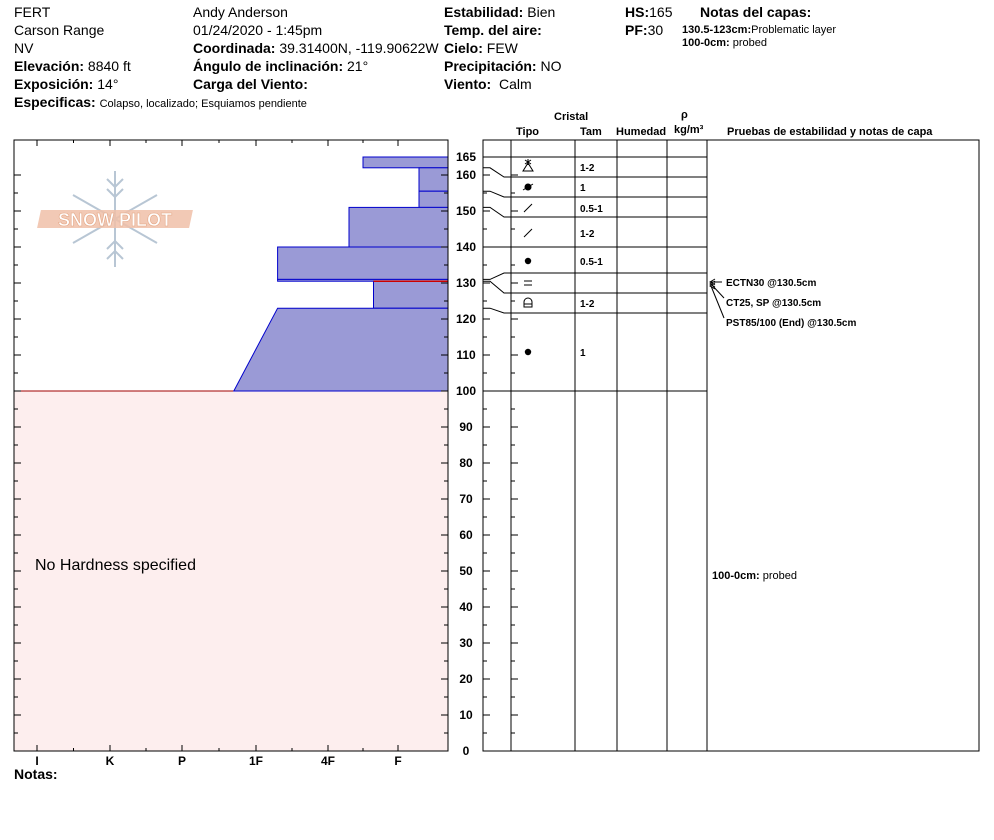 The height and width of the screenshot is (840, 994). What do you see at coordinates (773, 303) in the screenshot?
I see `stability-test-1: CT25, SP @130.5cm` at bounding box center [773, 303].